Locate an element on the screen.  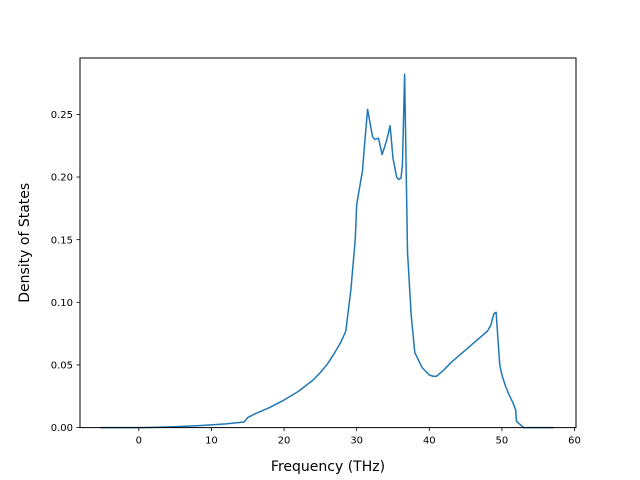
x-tick-label: 60 is located at coordinates (574, 441).